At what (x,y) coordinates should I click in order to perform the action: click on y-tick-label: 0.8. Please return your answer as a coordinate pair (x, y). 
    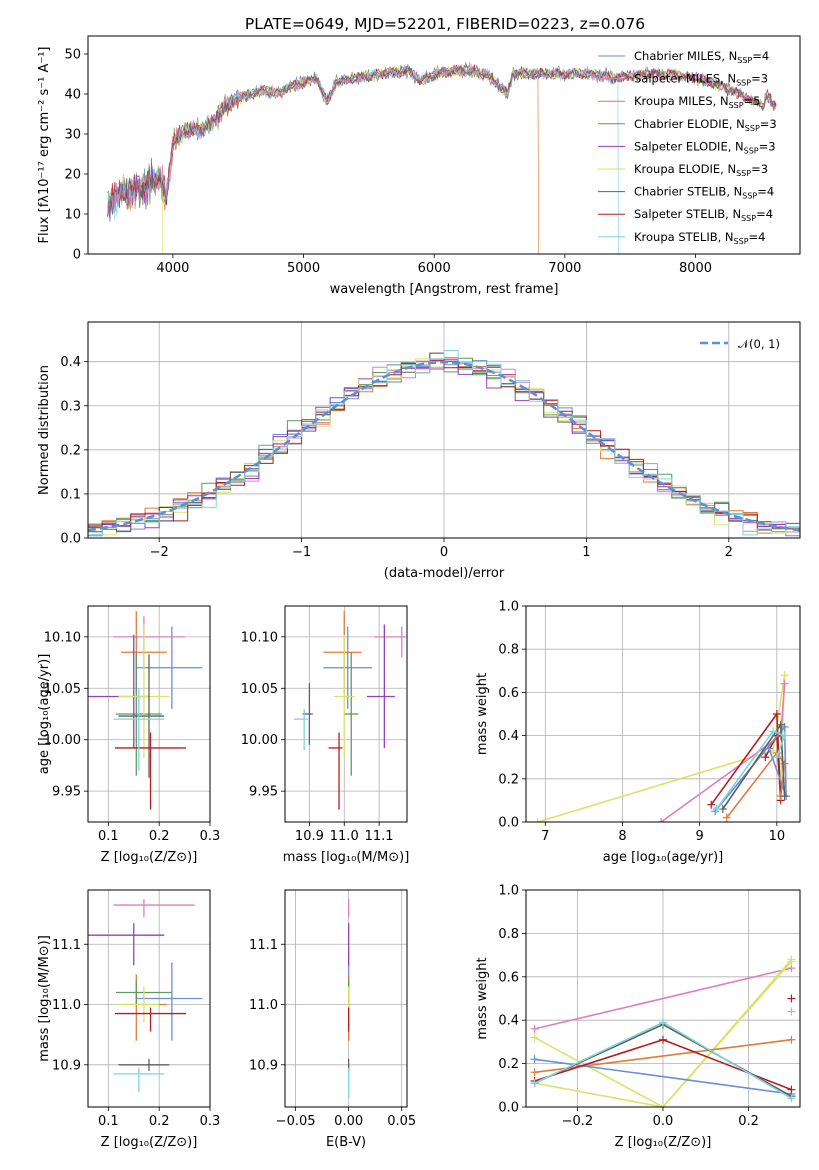
    Looking at the image, I should click on (508, 934).